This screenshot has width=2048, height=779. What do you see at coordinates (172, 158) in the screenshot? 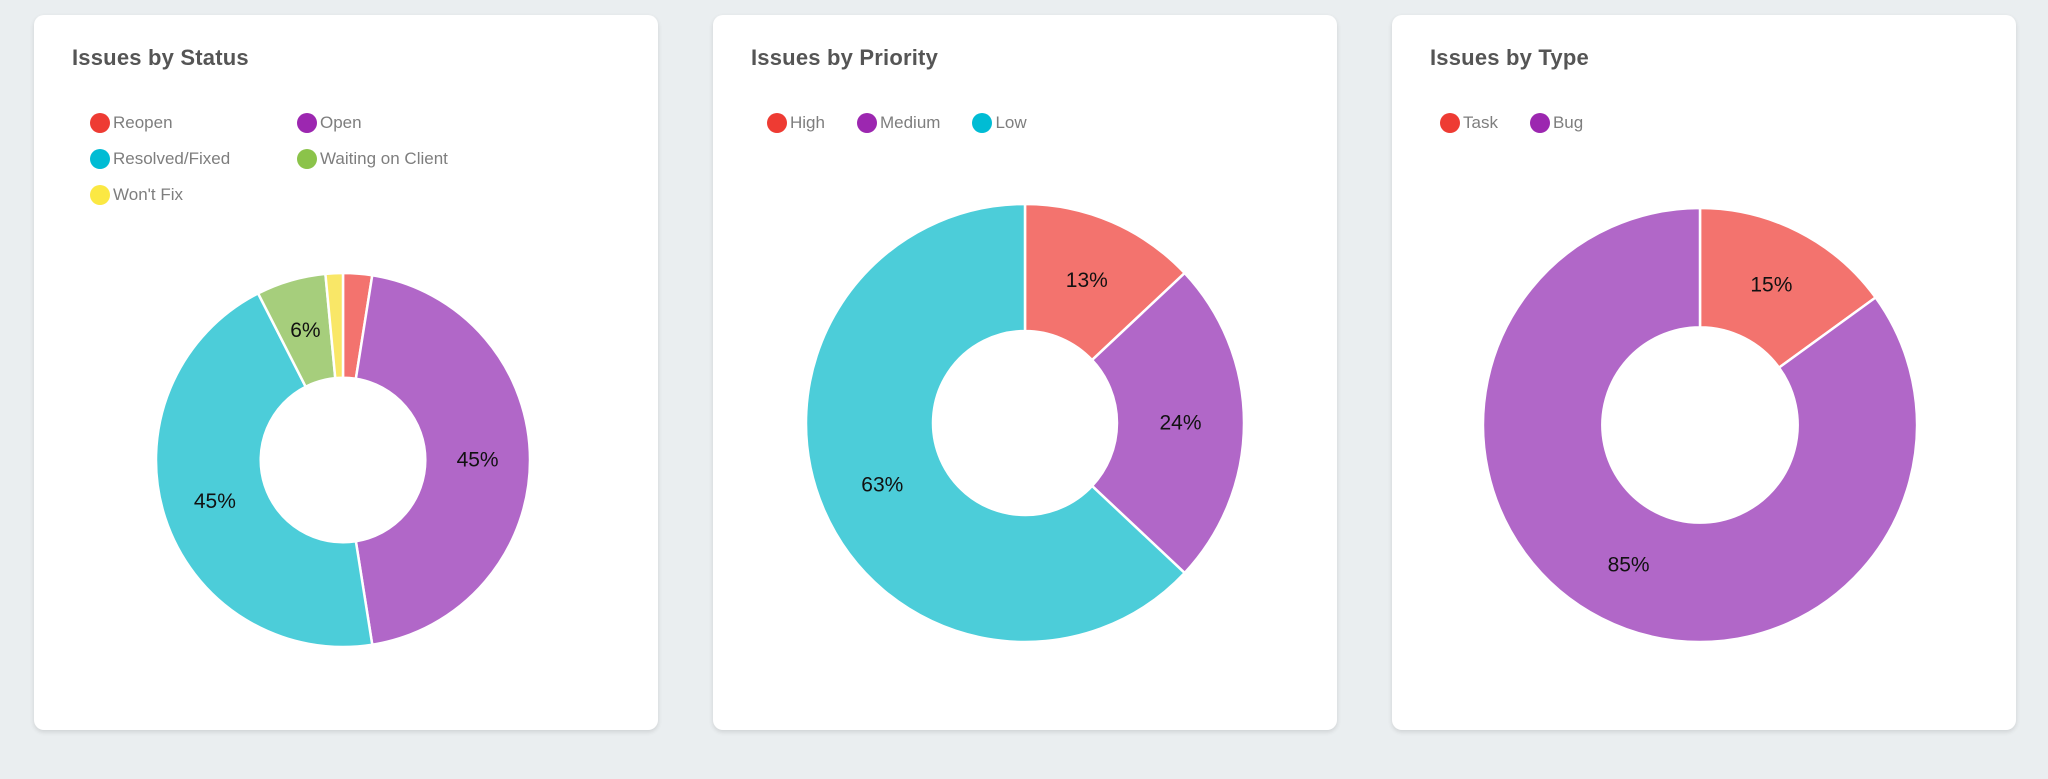
I see `legend-label: Resolved/Fixed` at bounding box center [172, 158].